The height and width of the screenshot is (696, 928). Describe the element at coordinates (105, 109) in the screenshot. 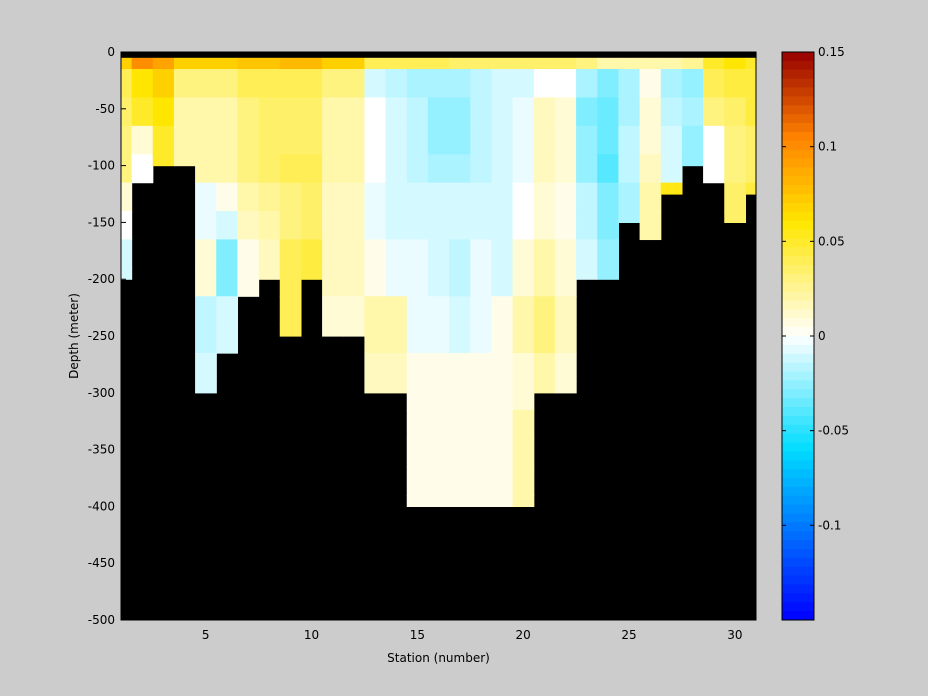

I see `y-tick-label: -50` at that location.